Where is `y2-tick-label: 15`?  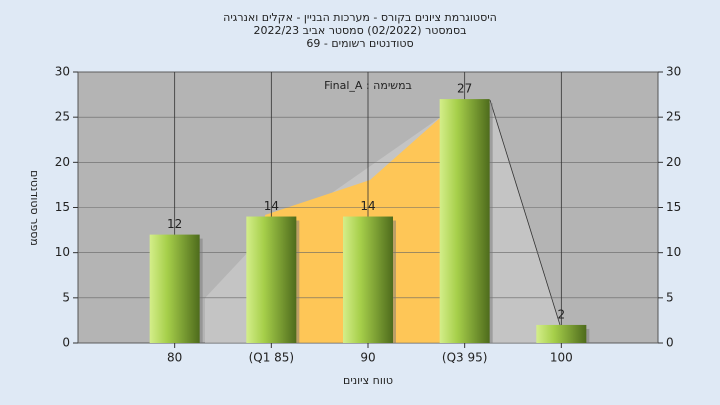
y2-tick-label: 15 is located at coordinates (673, 207).